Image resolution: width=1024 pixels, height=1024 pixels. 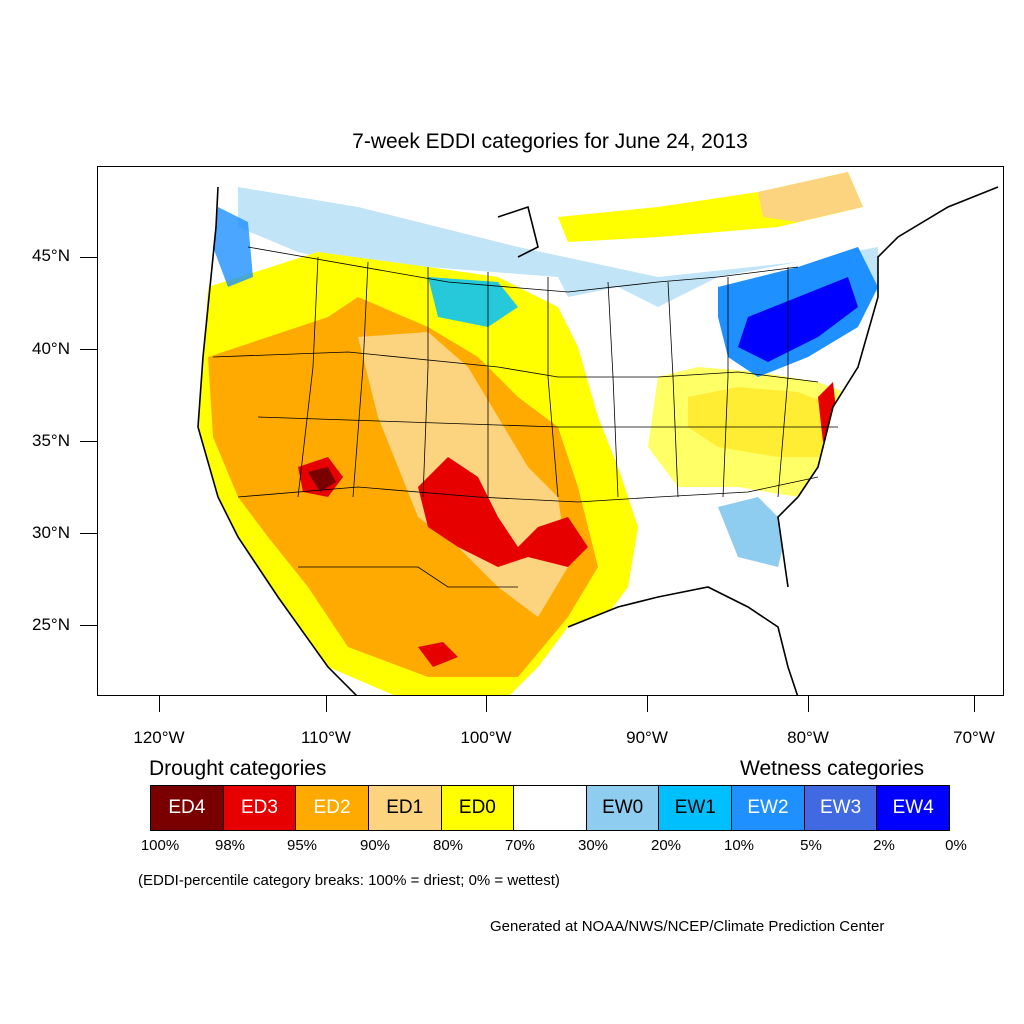 I want to click on legend-break: 98%, so click(x=230, y=845).